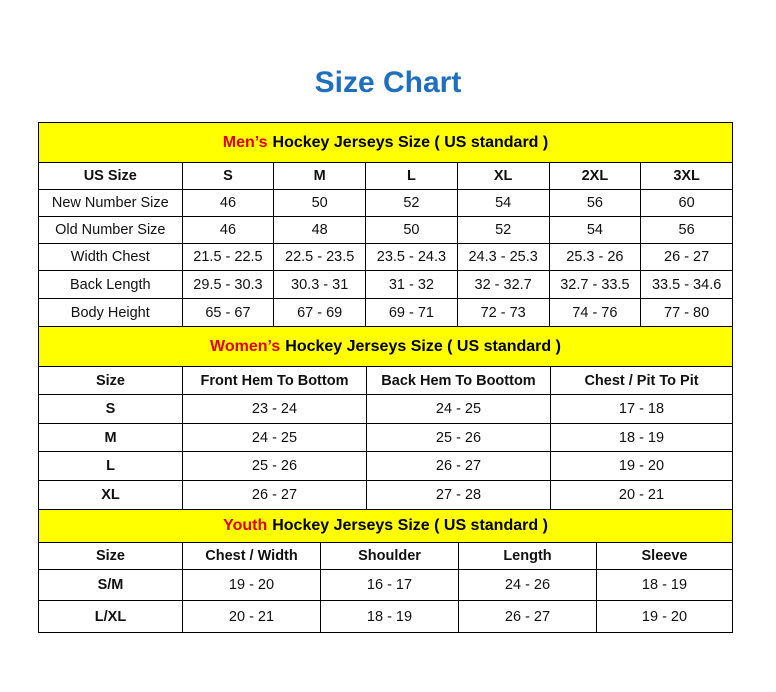 Image resolution: width=776 pixels, height=692 pixels. What do you see at coordinates (596, 312) in the screenshot?
I see `table-cell: 74 - 76` at bounding box center [596, 312].